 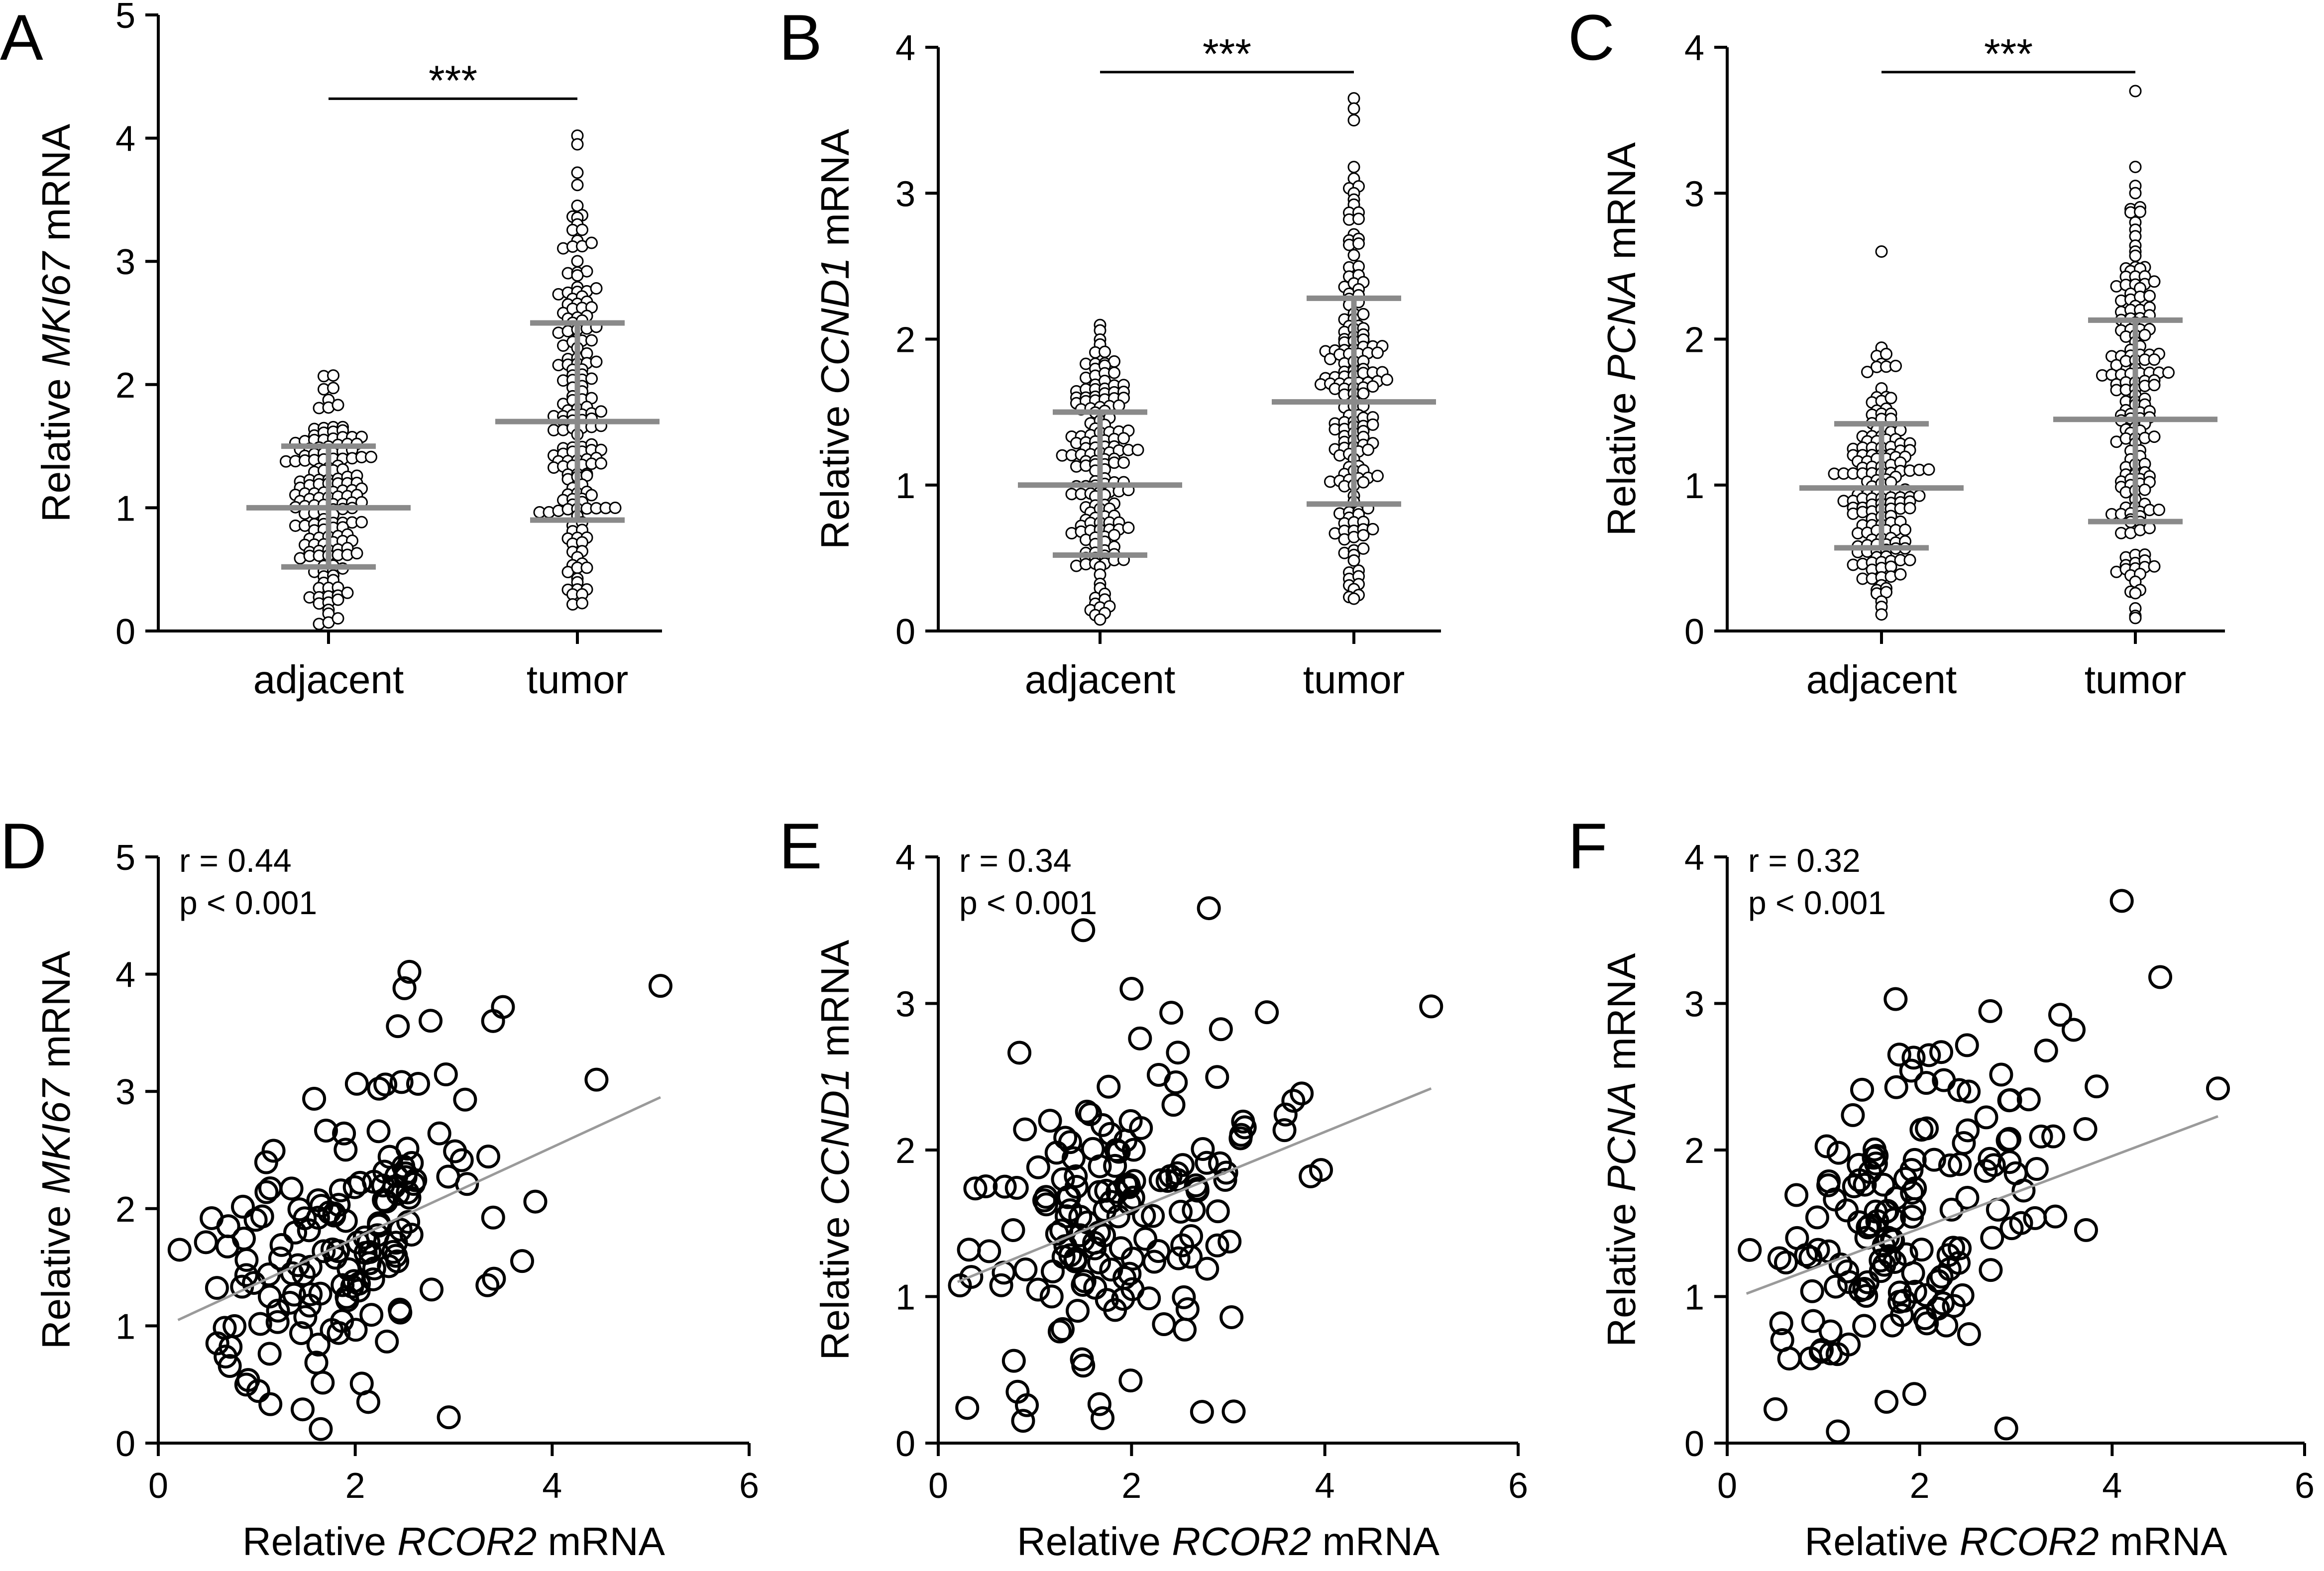 What do you see at coordinates (1588, 846) in the screenshot?
I see `panel-letter: F` at bounding box center [1588, 846].